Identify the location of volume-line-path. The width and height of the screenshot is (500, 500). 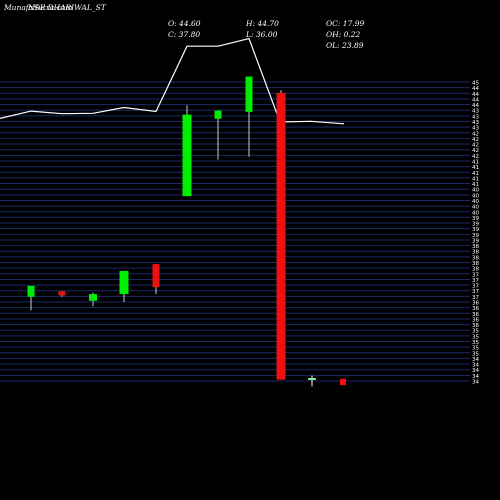
(172, 81).